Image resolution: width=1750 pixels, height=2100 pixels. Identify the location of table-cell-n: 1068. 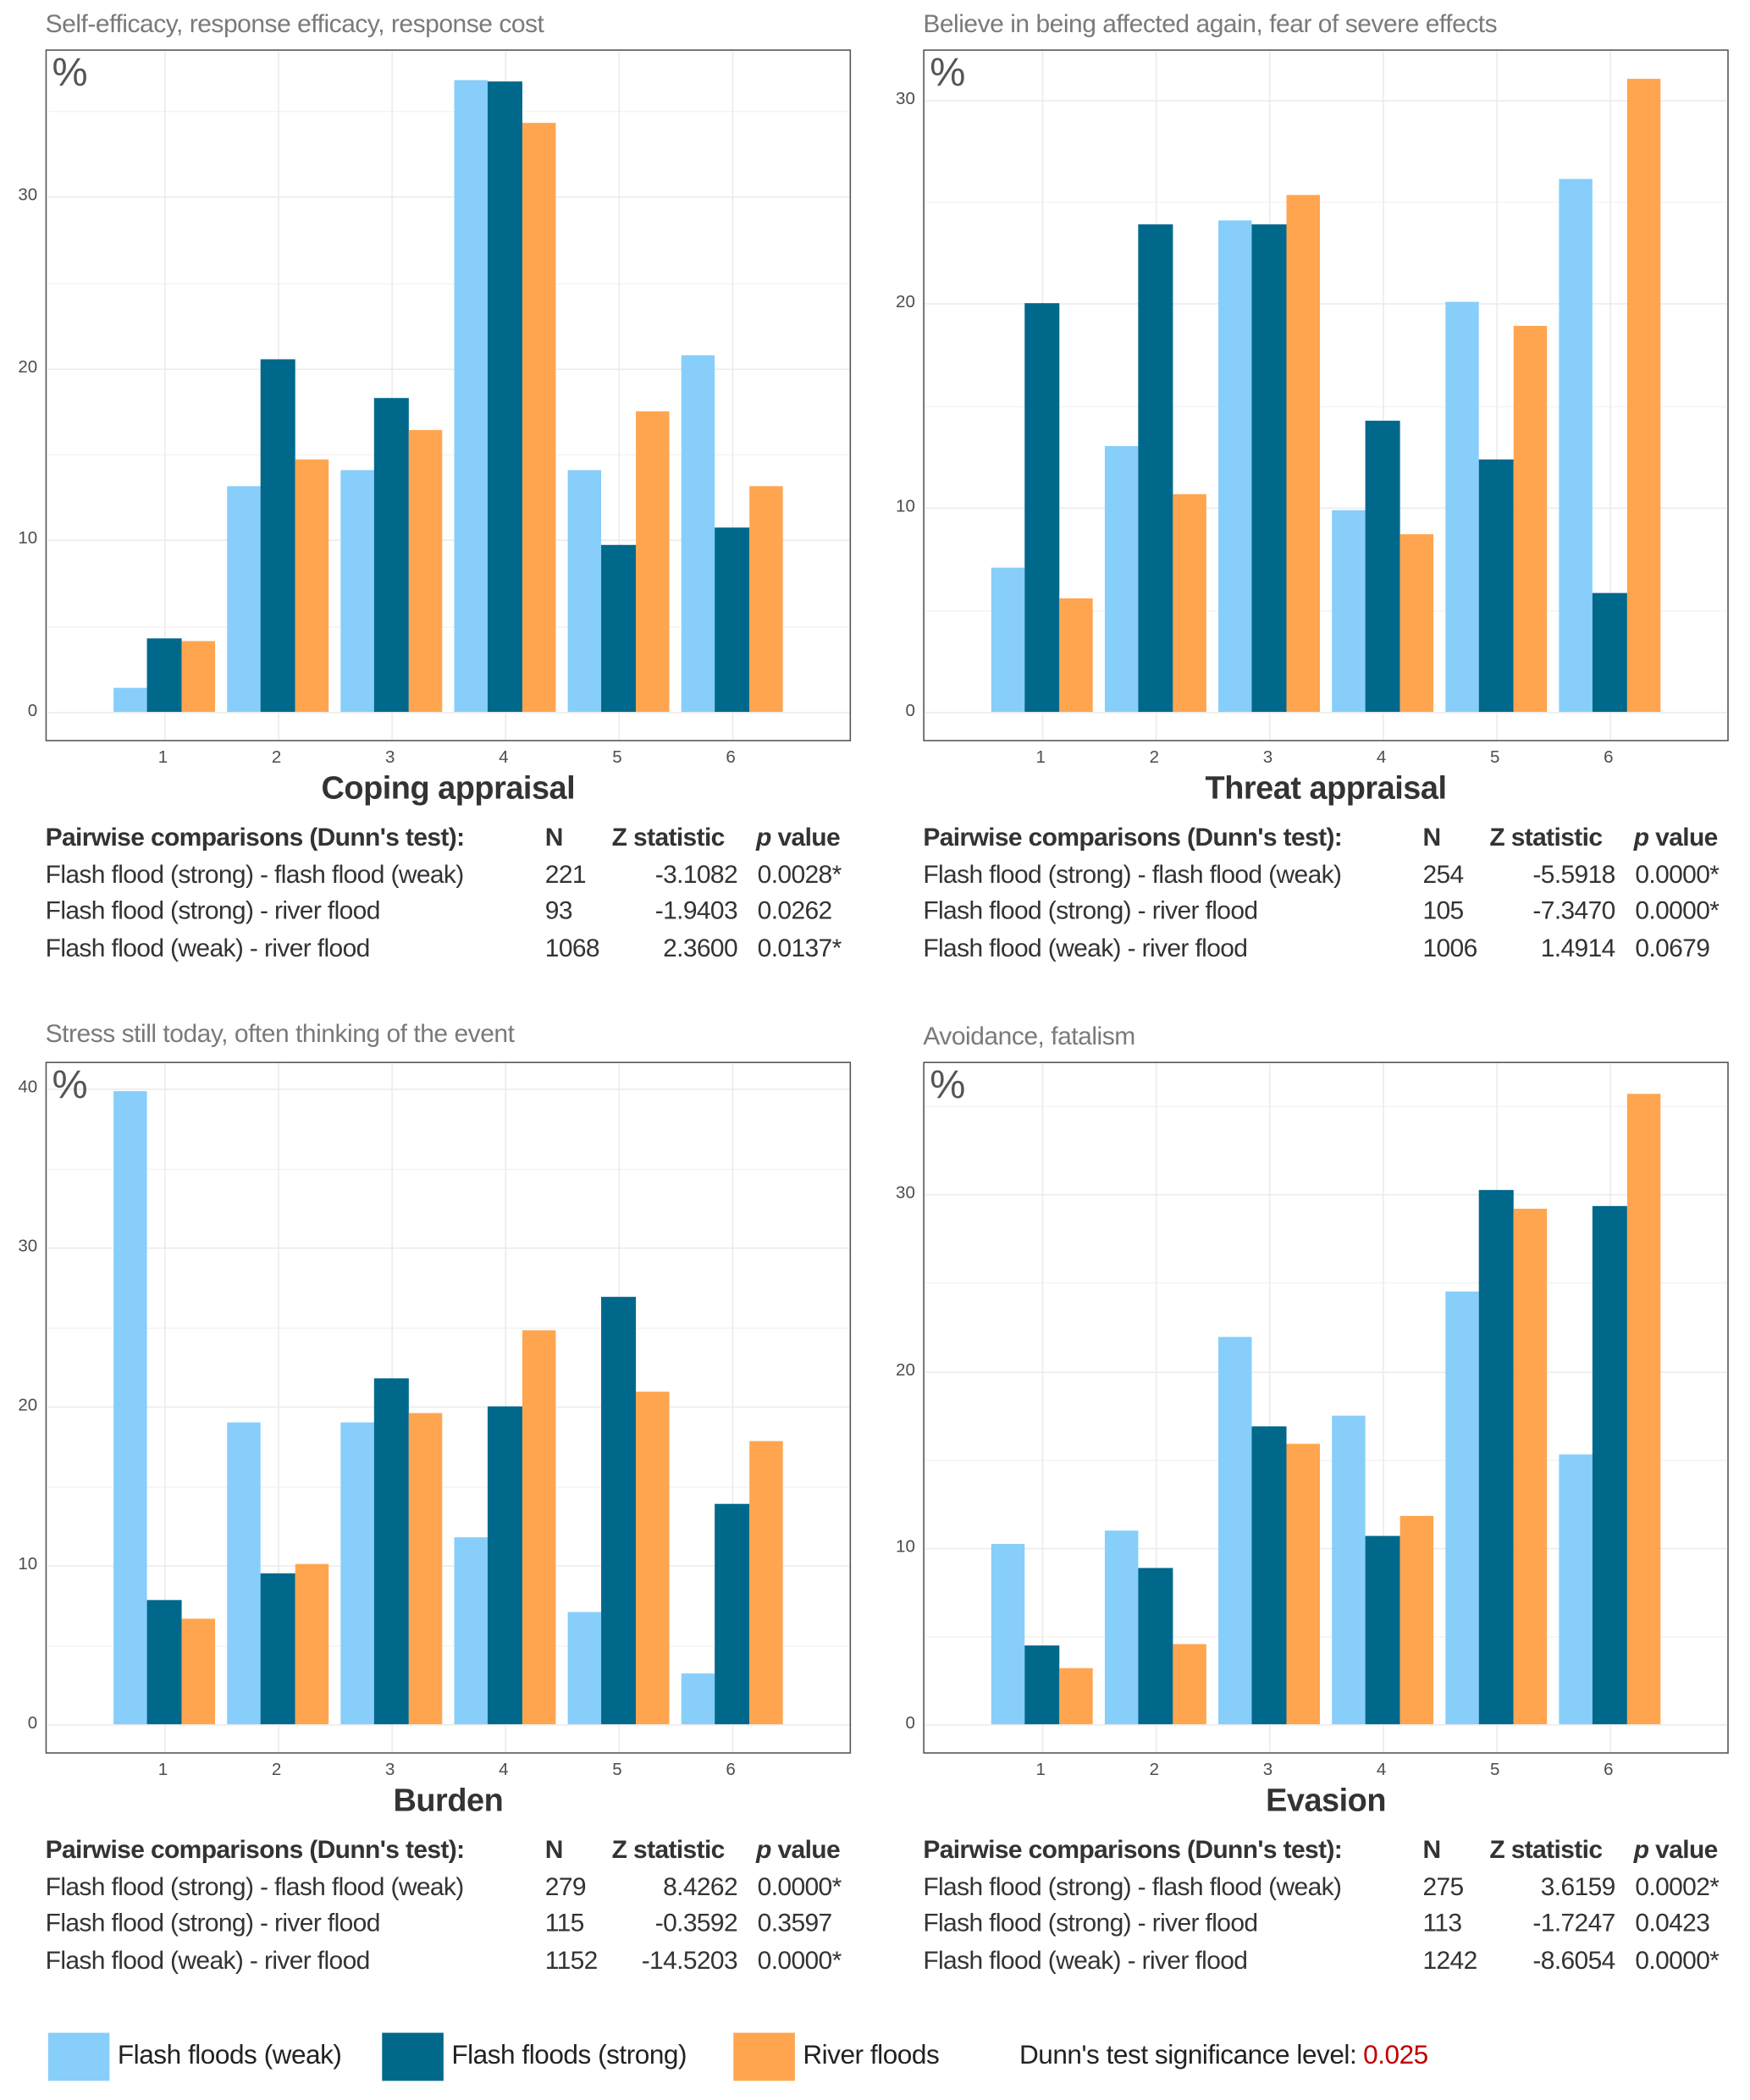
(572, 948).